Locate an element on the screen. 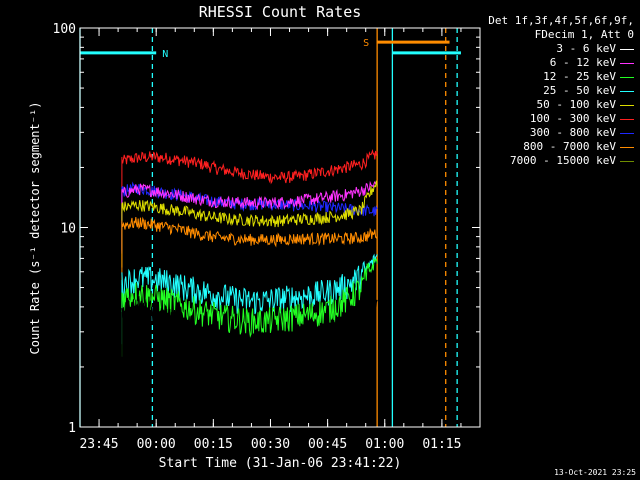 This screenshot has width=640, height=480. legend-entry: 7000 - 15000 keV is located at coordinates (553, 161).